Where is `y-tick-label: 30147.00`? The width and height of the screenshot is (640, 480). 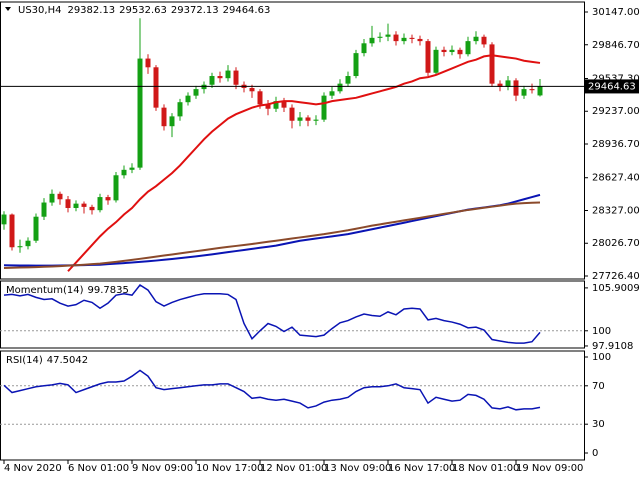
y-tick-label: 30147.00 is located at coordinates (616, 12).